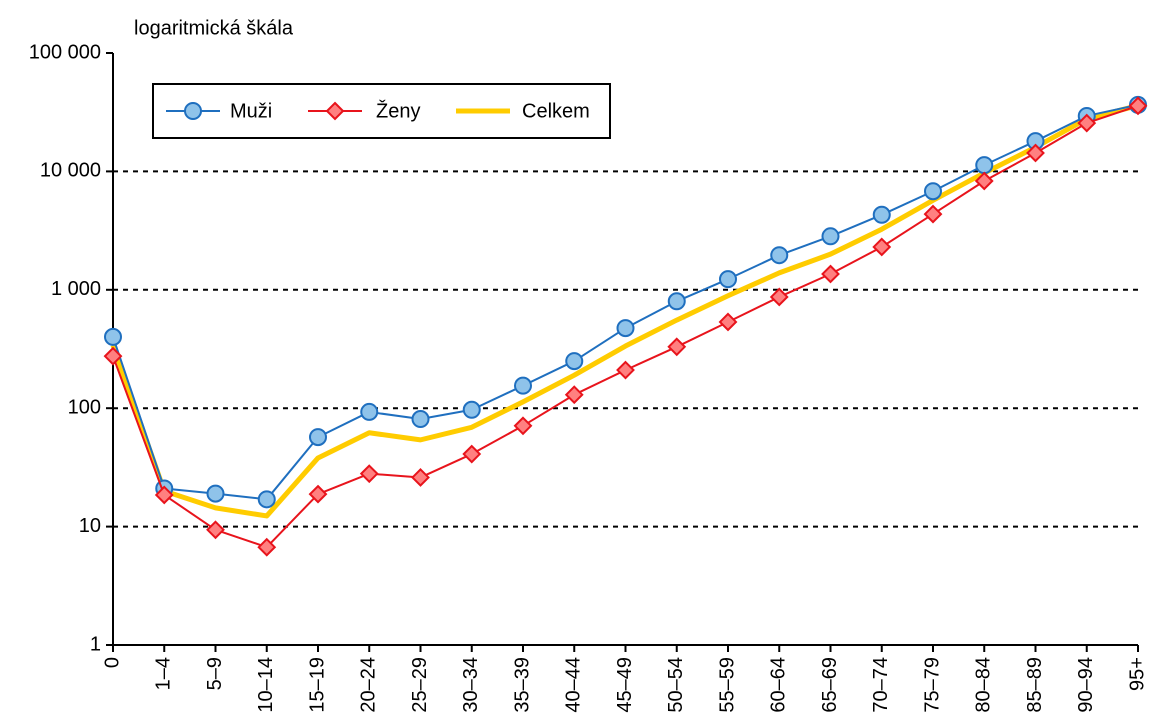  Describe the element at coordinates (881, 685) in the screenshot. I see `x-tick-label: 70–74` at that location.